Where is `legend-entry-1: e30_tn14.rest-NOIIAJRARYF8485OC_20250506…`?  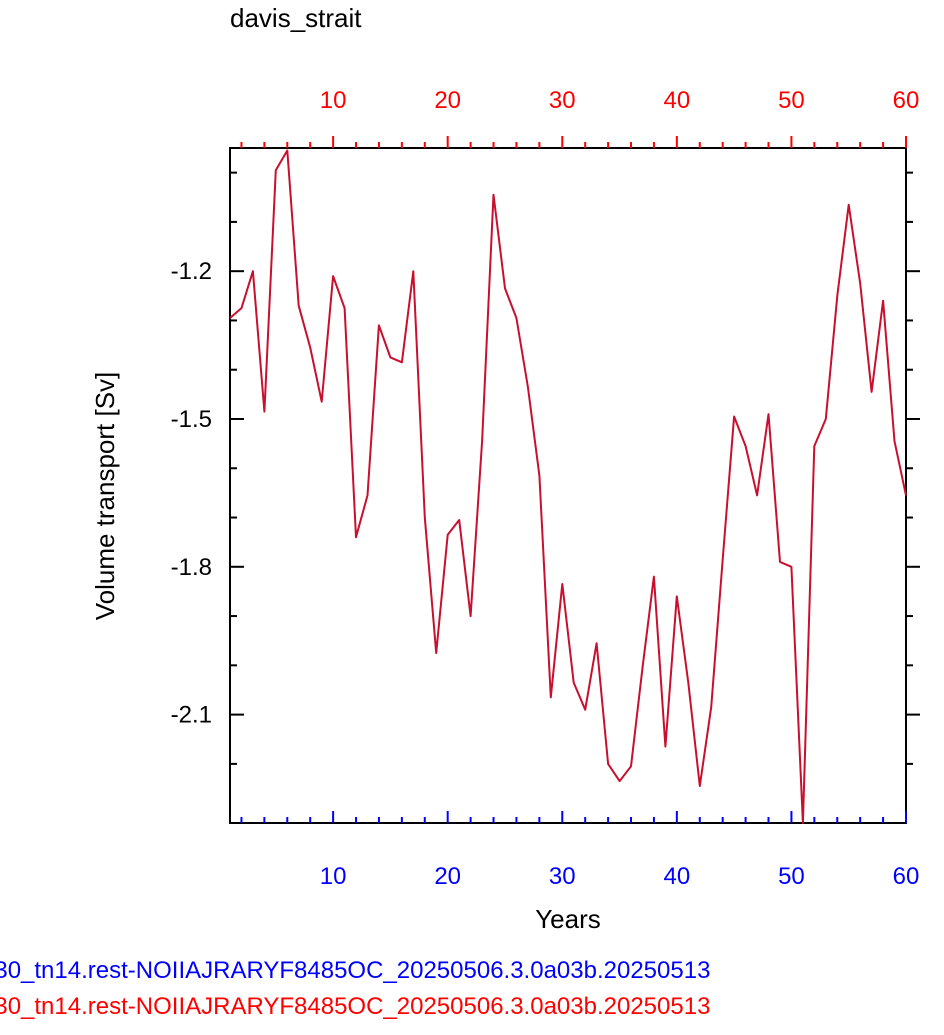 legend-entry-1: e30_tn14.rest-NOIIAJRARYF8485OC_20250506… is located at coordinates (355, 970).